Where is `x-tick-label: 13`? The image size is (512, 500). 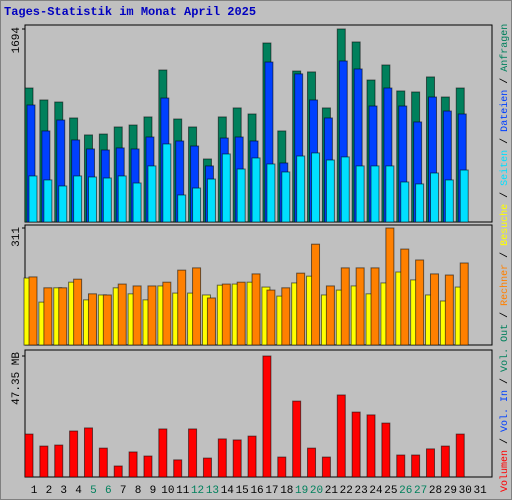
x-tick-label: 13 is located at coordinates (212, 491).